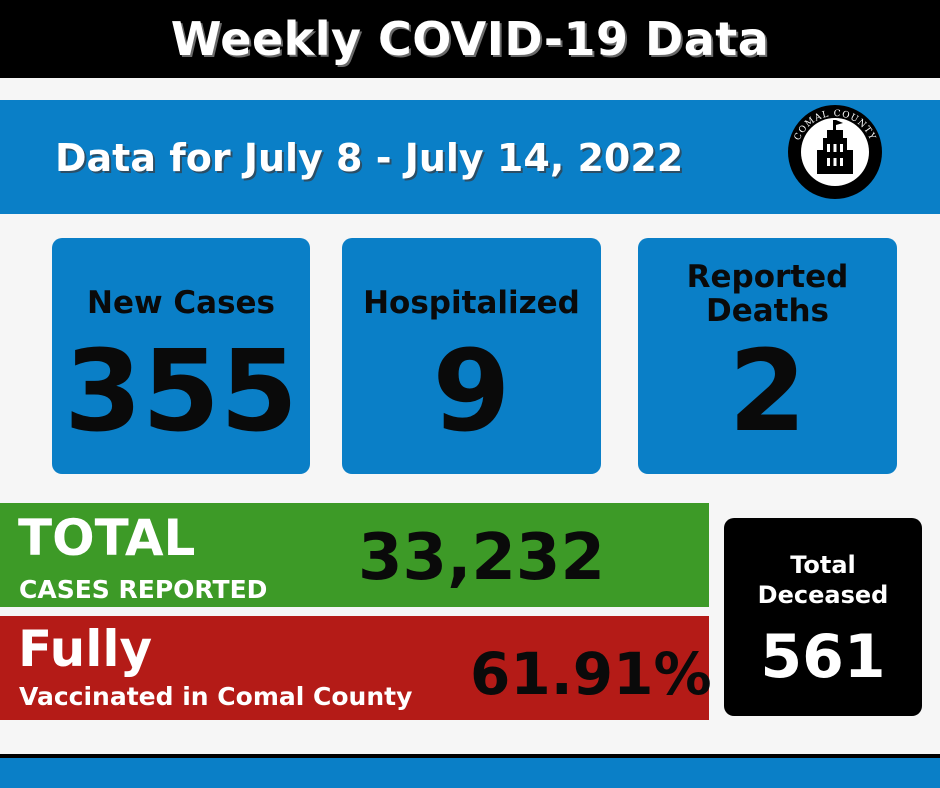 The width and height of the screenshot is (940, 788). I want to click on total-deceased-label-line1: Total, so click(823, 565).